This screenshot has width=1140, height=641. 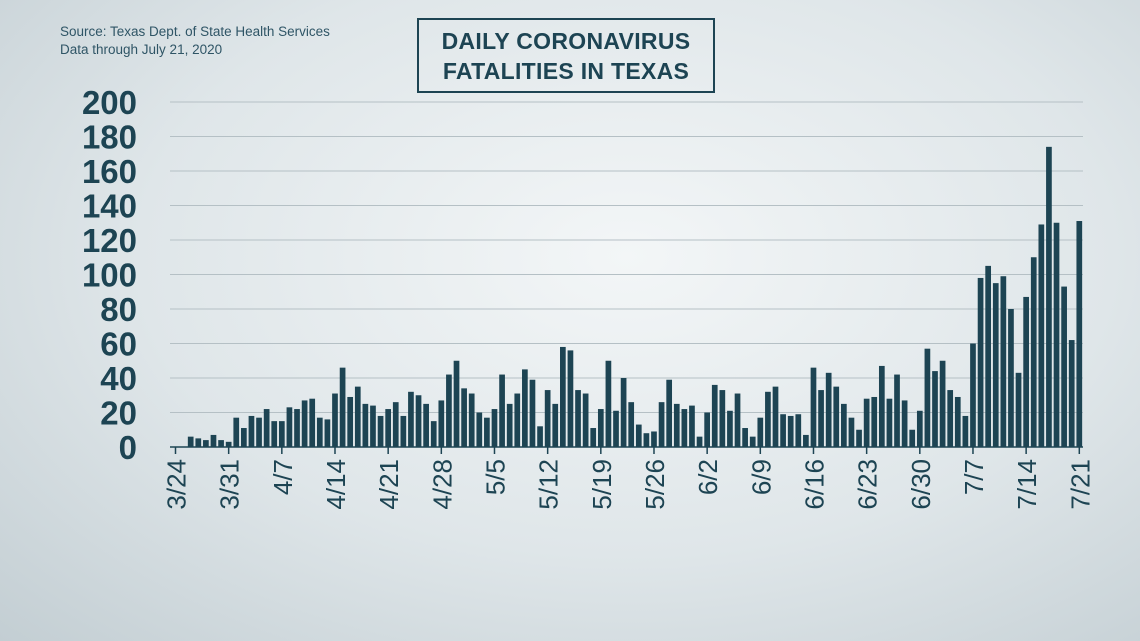 What do you see at coordinates (389, 484) in the screenshot?
I see `x-tick-label: 4/21` at bounding box center [389, 484].